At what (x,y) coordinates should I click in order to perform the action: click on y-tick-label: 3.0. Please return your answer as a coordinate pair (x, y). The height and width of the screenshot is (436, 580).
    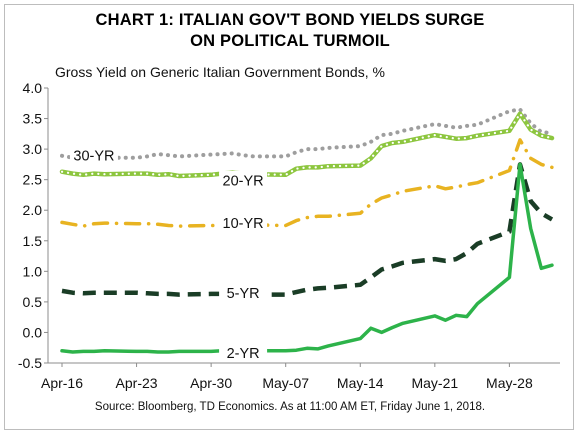
    Looking at the image, I should click on (33, 149).